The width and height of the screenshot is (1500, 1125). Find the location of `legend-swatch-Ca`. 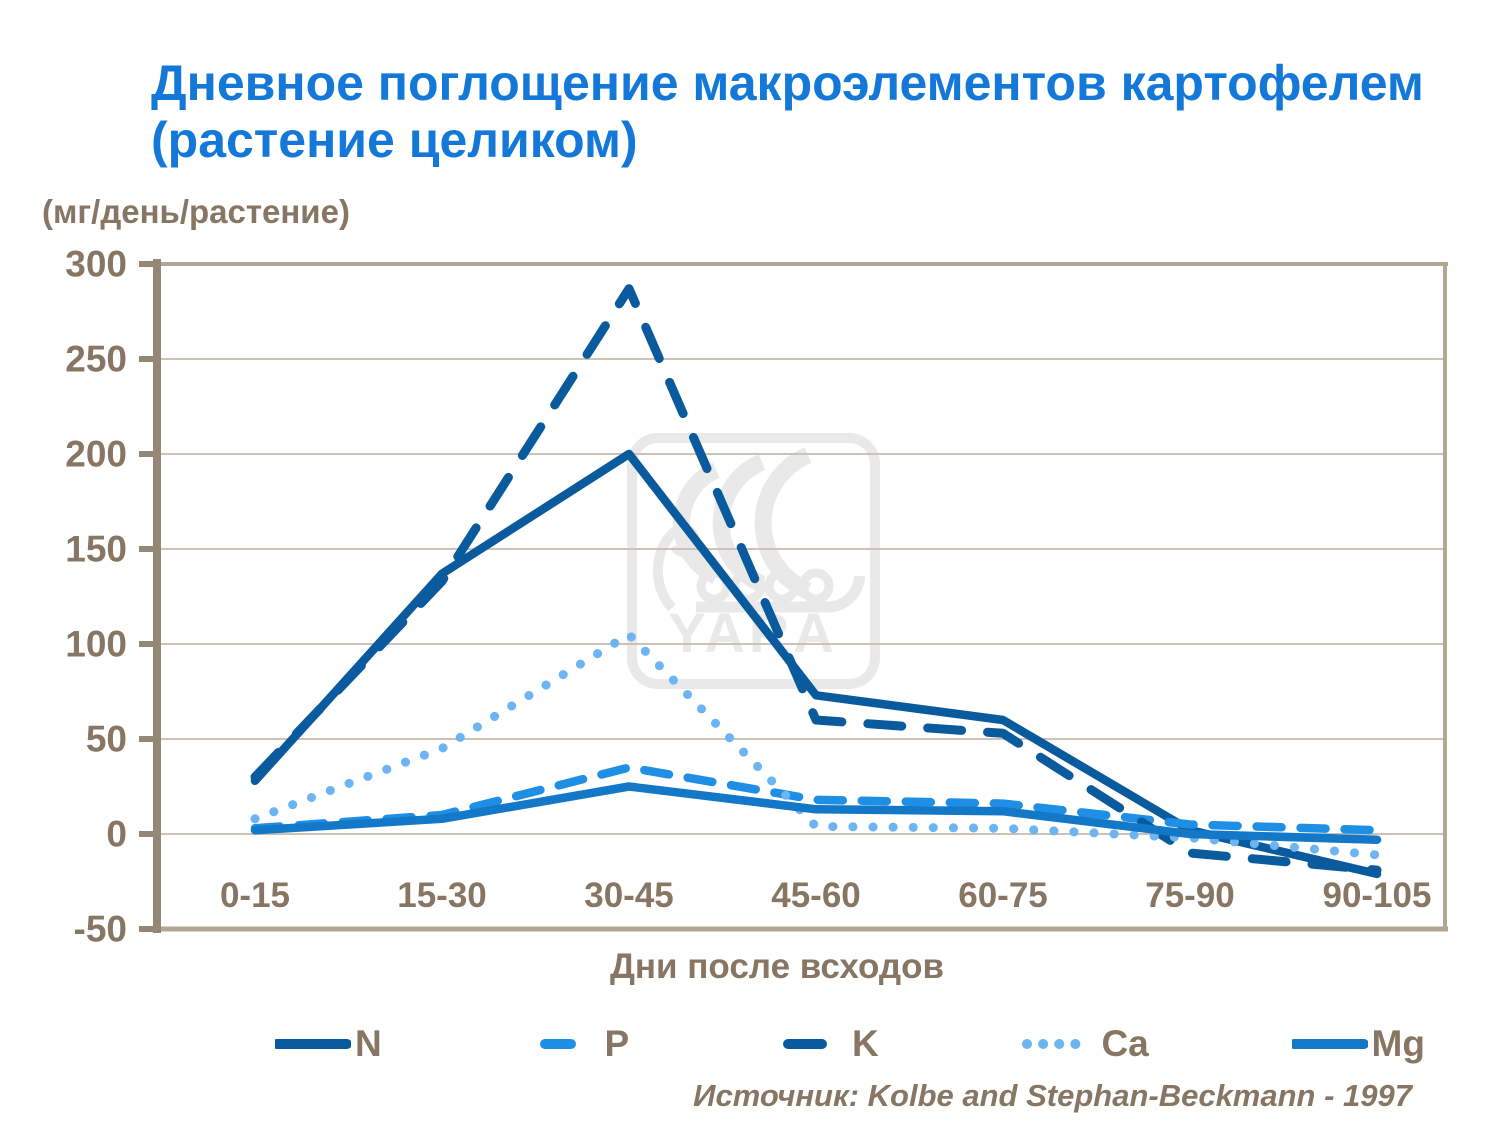

legend-swatch-Ca is located at coordinates (1055, 1044).